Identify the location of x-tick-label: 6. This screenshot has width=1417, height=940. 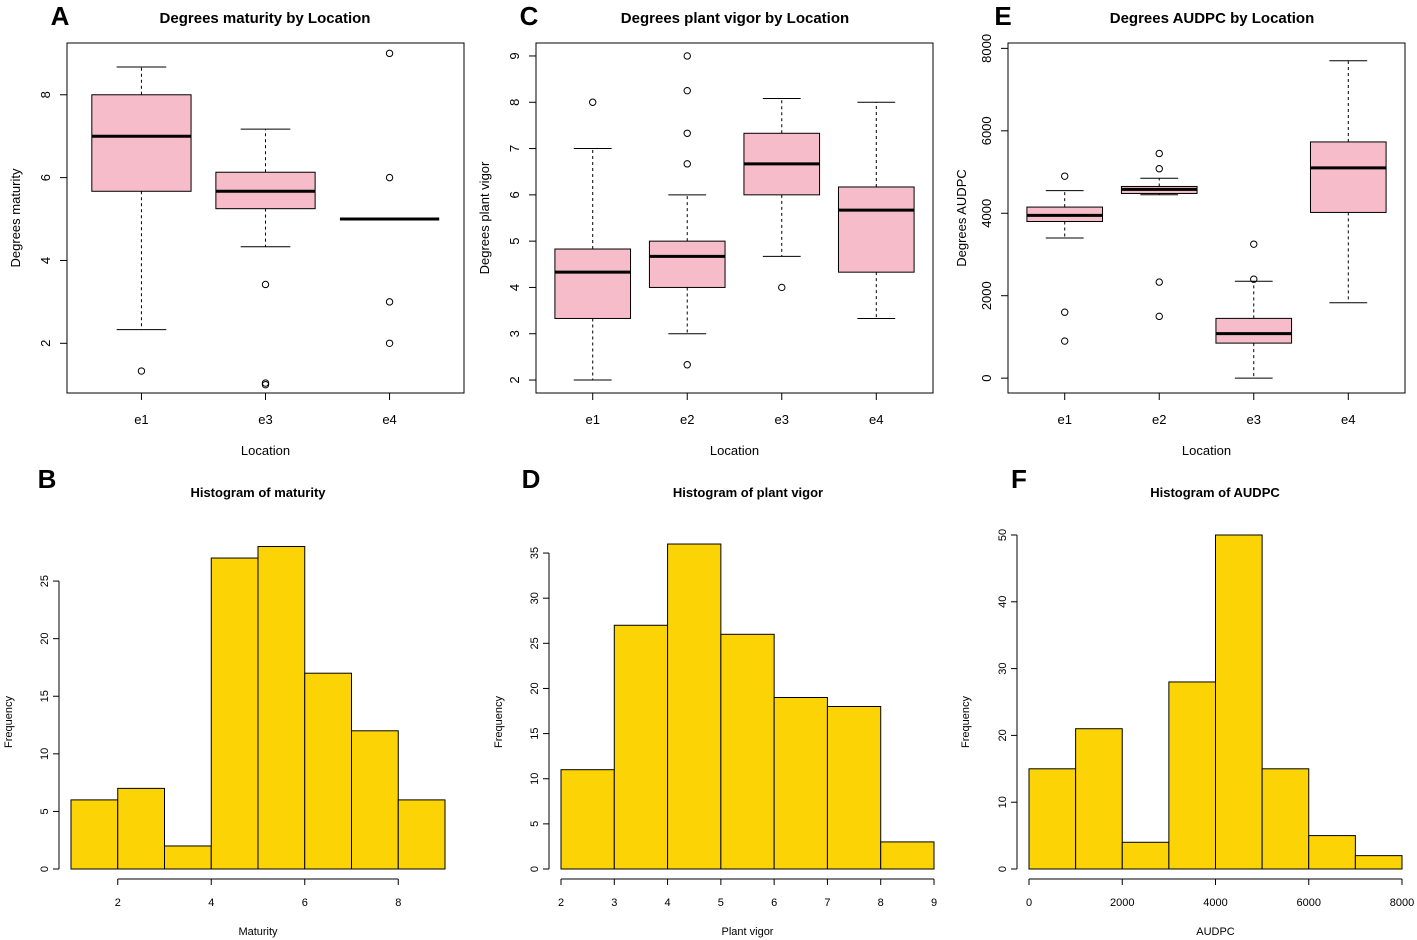
(305, 903).